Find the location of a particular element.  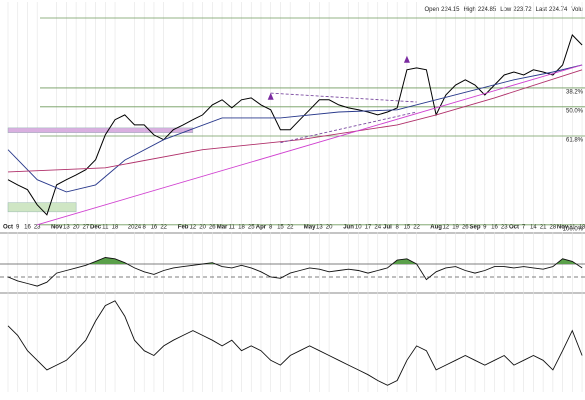

x-tick-label: 2024 is located at coordinates (135, 228).